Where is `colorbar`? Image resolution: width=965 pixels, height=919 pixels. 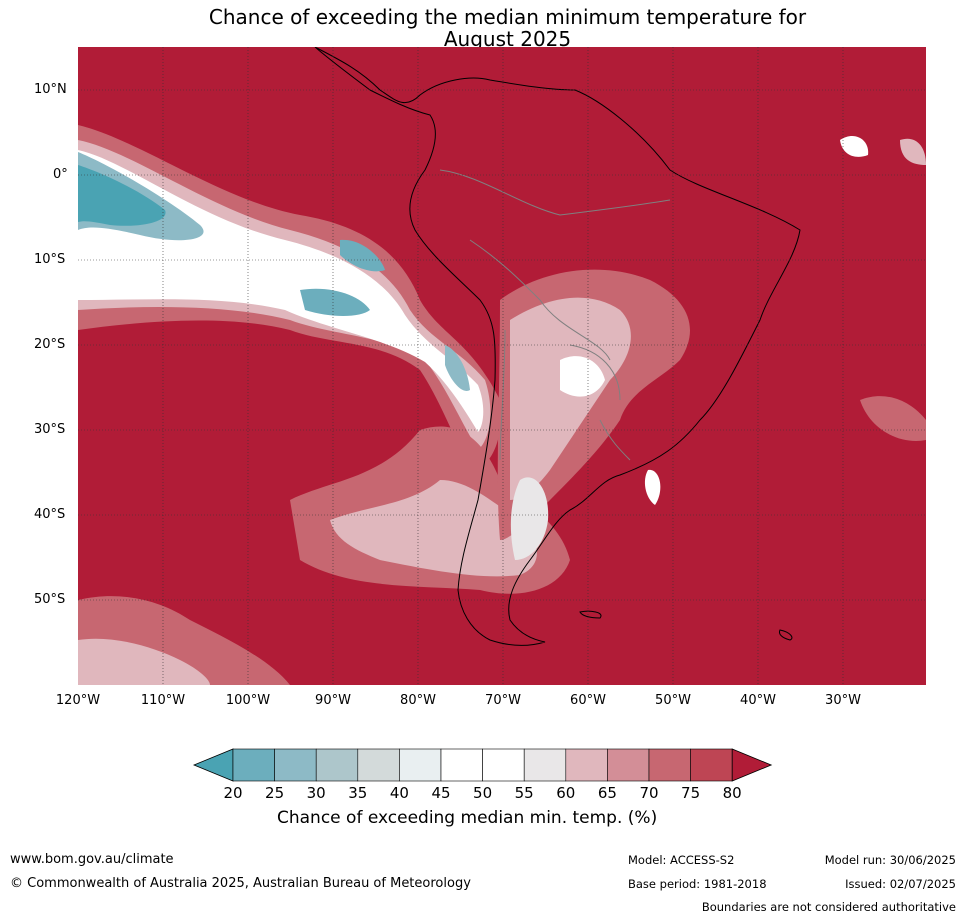
colorbar is located at coordinates (482, 765).